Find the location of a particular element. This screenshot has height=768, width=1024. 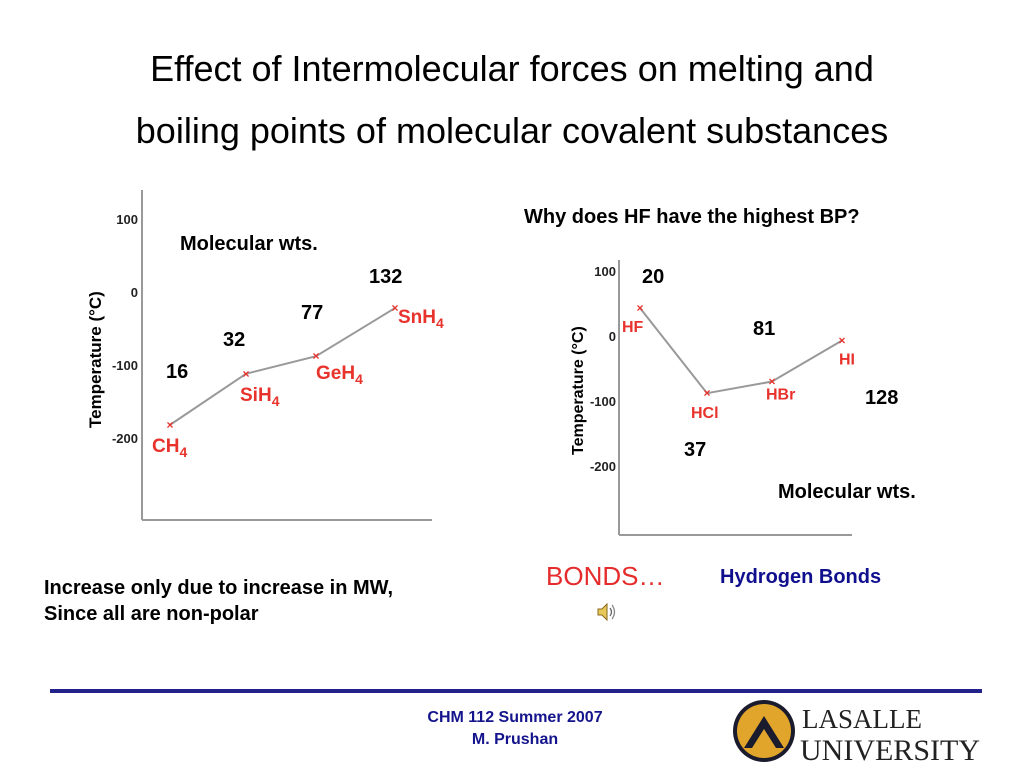

chart-2-tick-0: 100 is located at coordinates (605, 271).